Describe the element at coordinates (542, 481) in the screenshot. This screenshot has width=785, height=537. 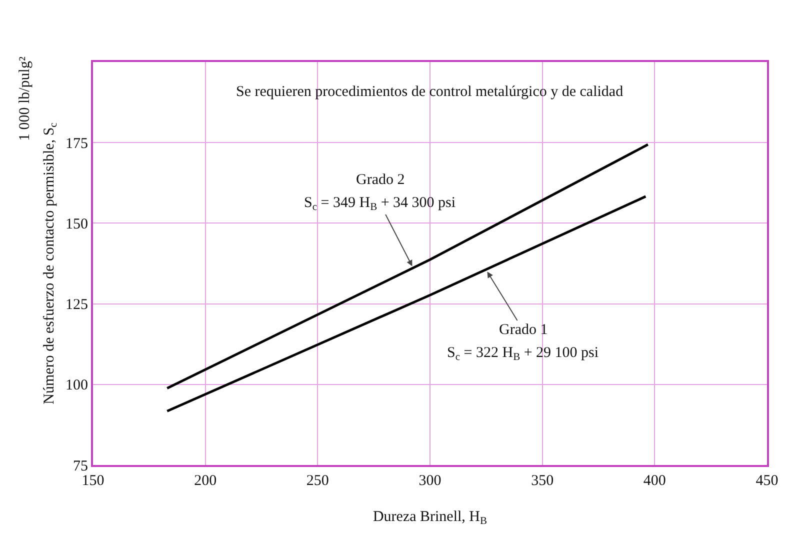
I see `x-tick-label: 350` at that location.